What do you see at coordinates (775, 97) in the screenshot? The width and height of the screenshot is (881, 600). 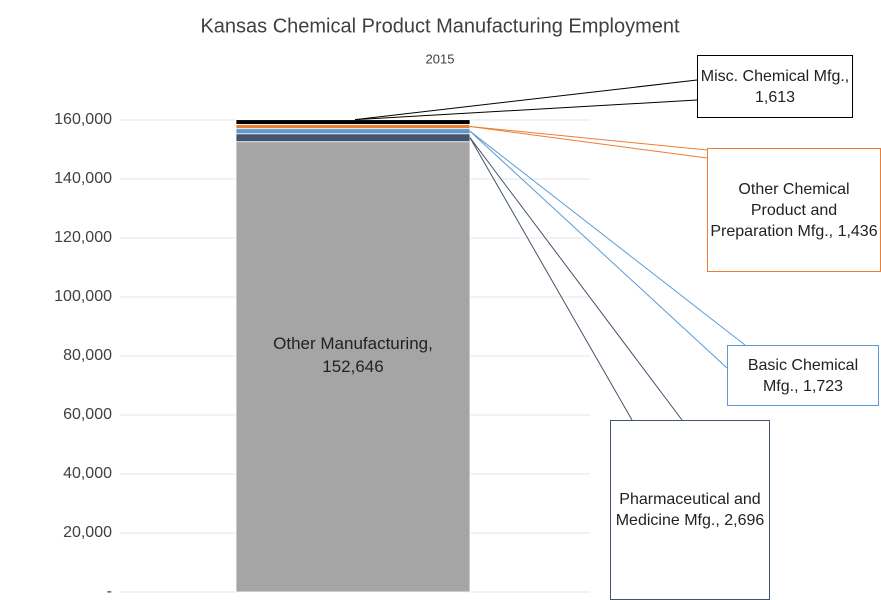 I see `label-value: 1,613` at bounding box center [775, 97].